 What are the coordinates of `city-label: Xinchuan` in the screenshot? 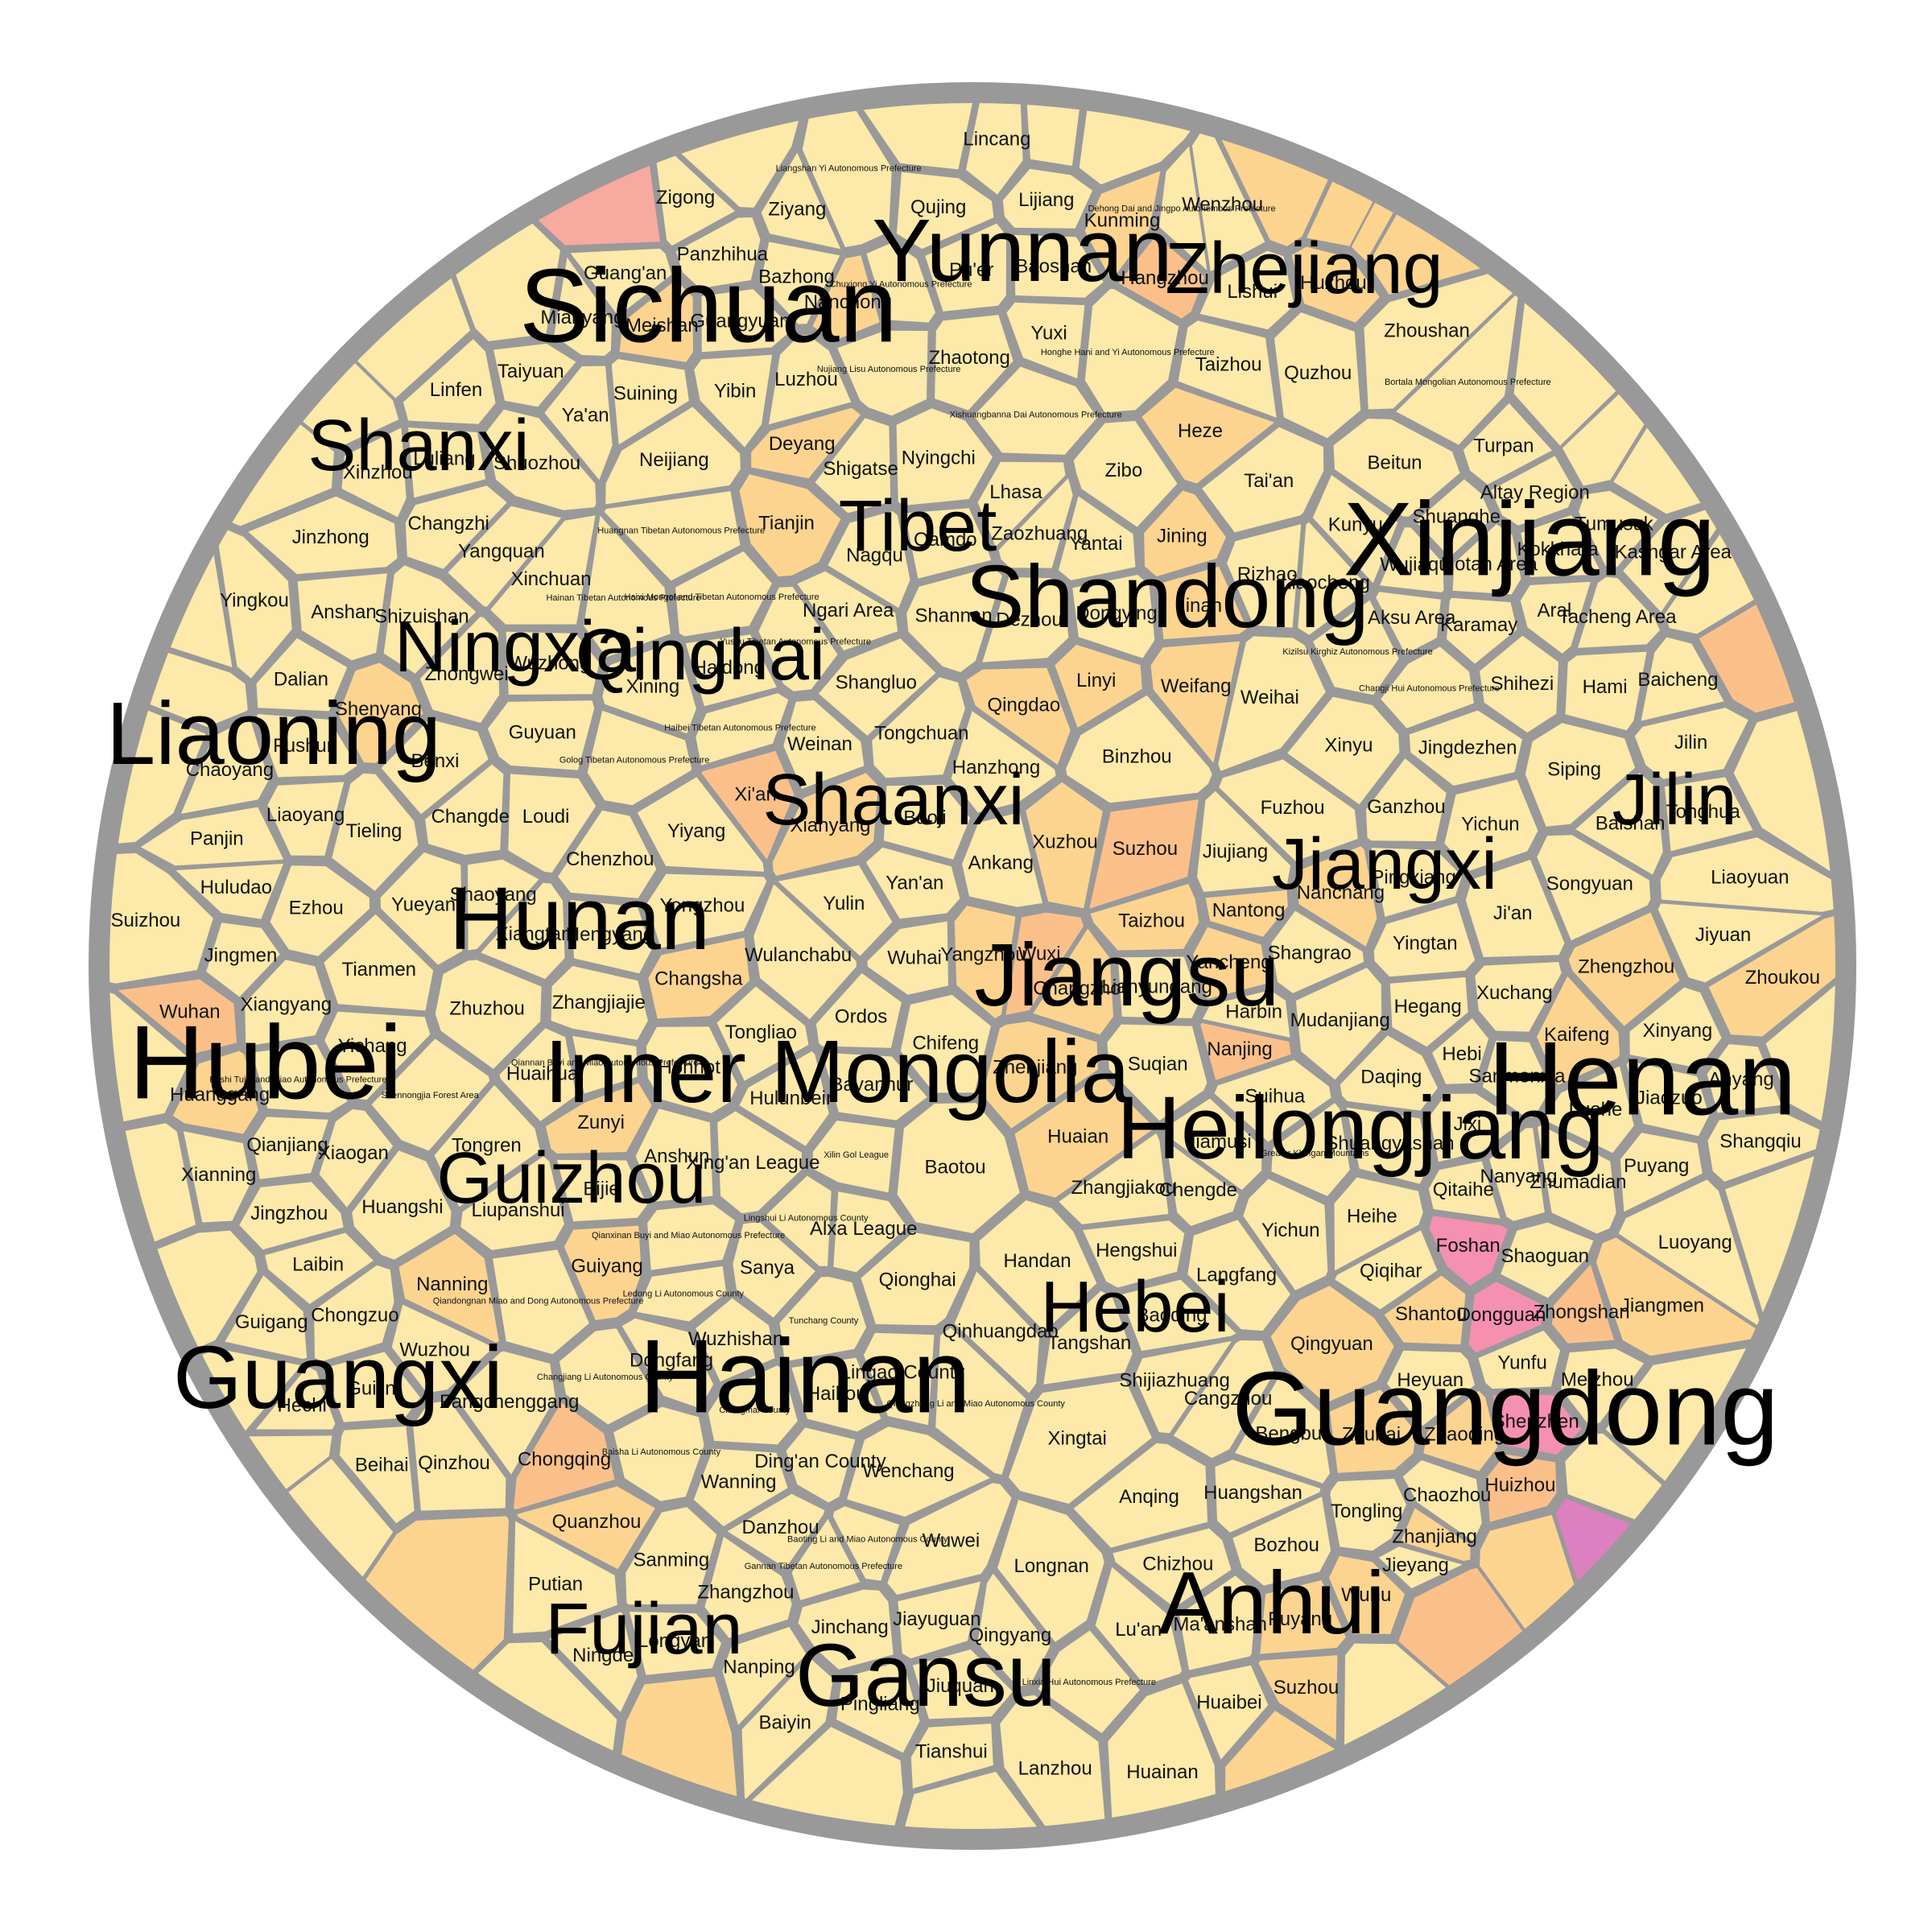 It's located at (550, 579).